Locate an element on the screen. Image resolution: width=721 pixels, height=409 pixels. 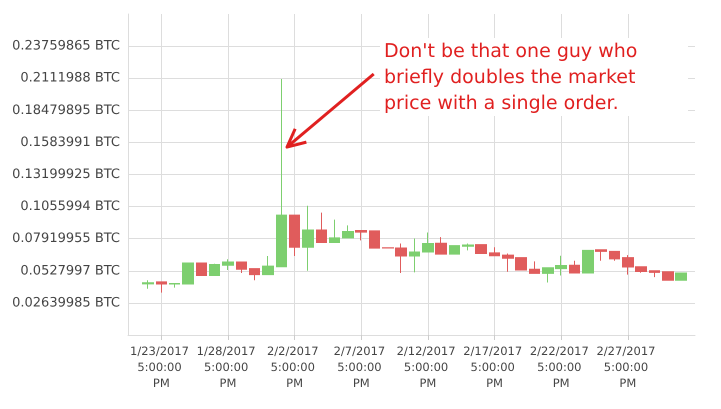
x-tick-label: 2/2/2017 5:00:00 PM is located at coordinates (294, 367).